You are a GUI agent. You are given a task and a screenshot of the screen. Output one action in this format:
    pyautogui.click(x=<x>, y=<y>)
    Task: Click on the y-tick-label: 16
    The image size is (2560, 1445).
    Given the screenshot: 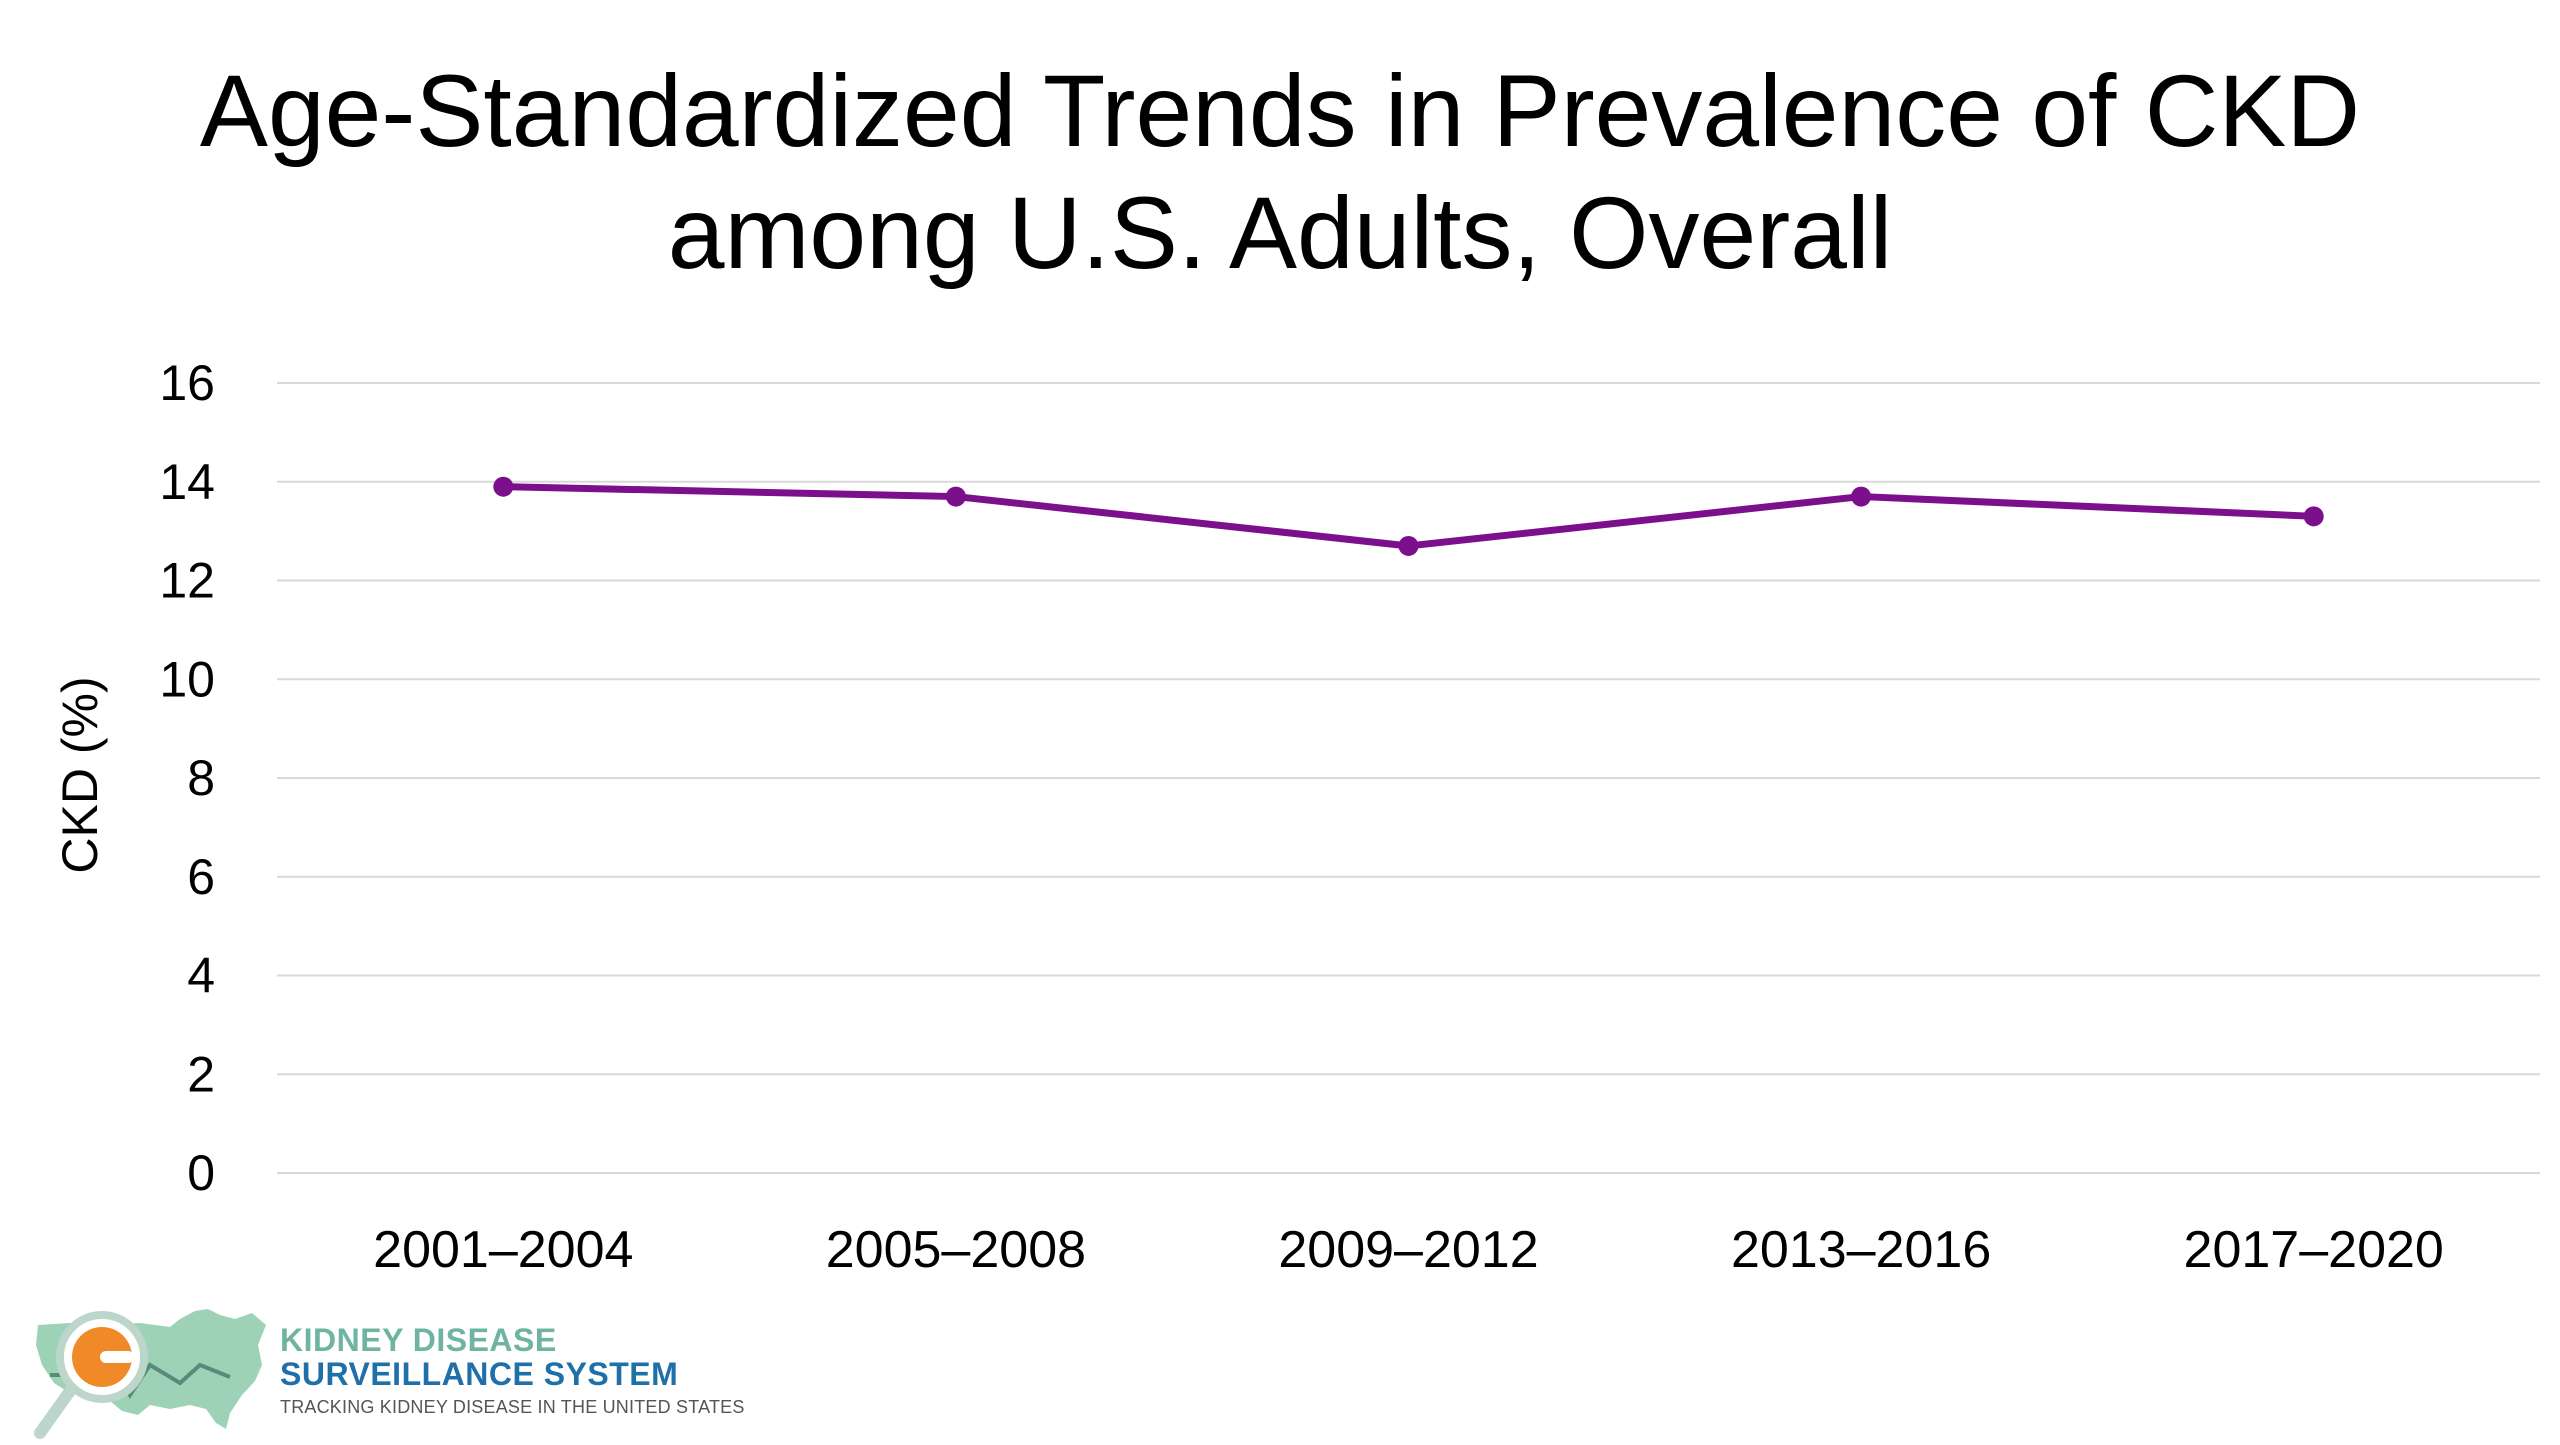 What is the action you would take?
    pyautogui.click(x=187, y=383)
    